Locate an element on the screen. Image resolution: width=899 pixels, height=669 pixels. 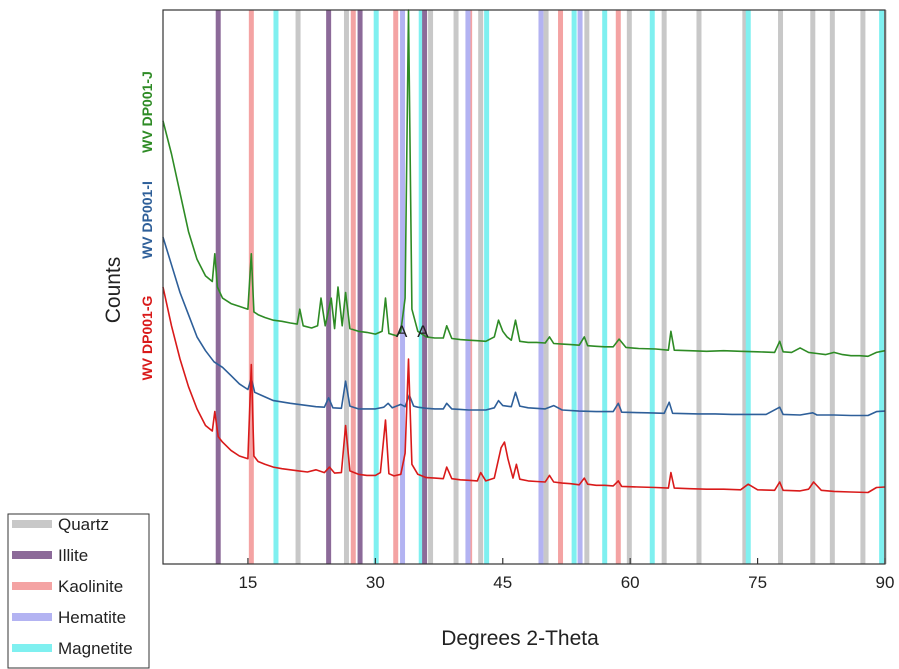
series-label-g: WV DP001-G is located at coordinates (147, 337).